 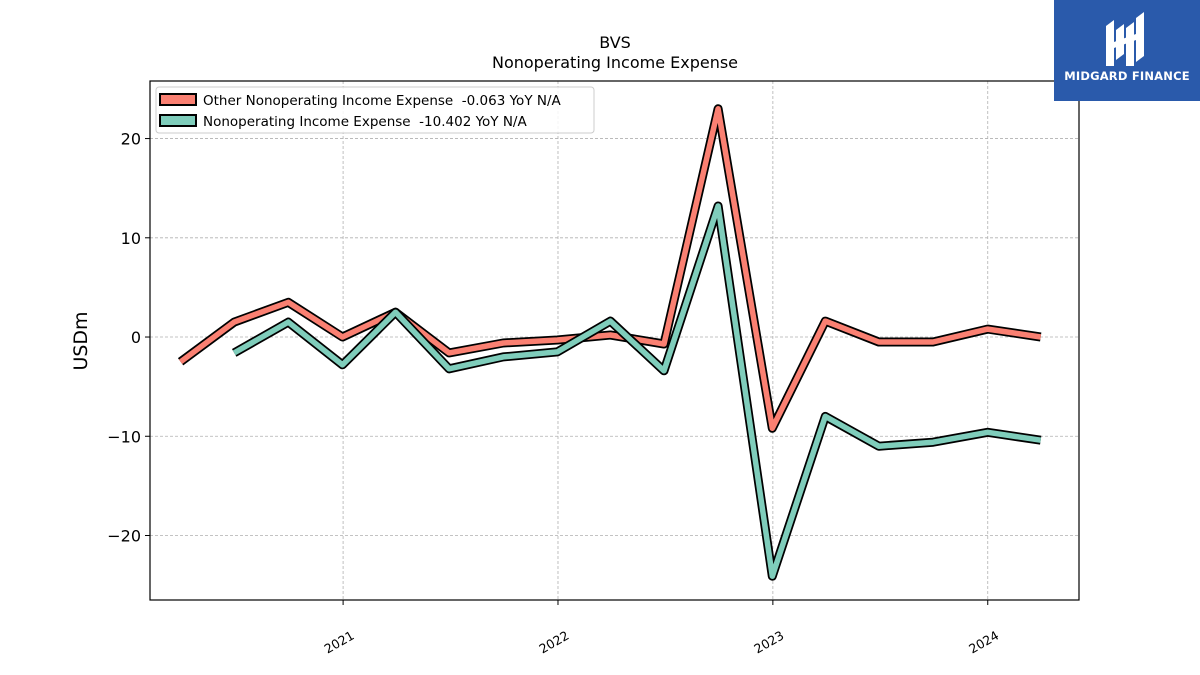 What do you see at coordinates (553, 642) in the screenshot?
I see `x-tick-label: 2022` at bounding box center [553, 642].